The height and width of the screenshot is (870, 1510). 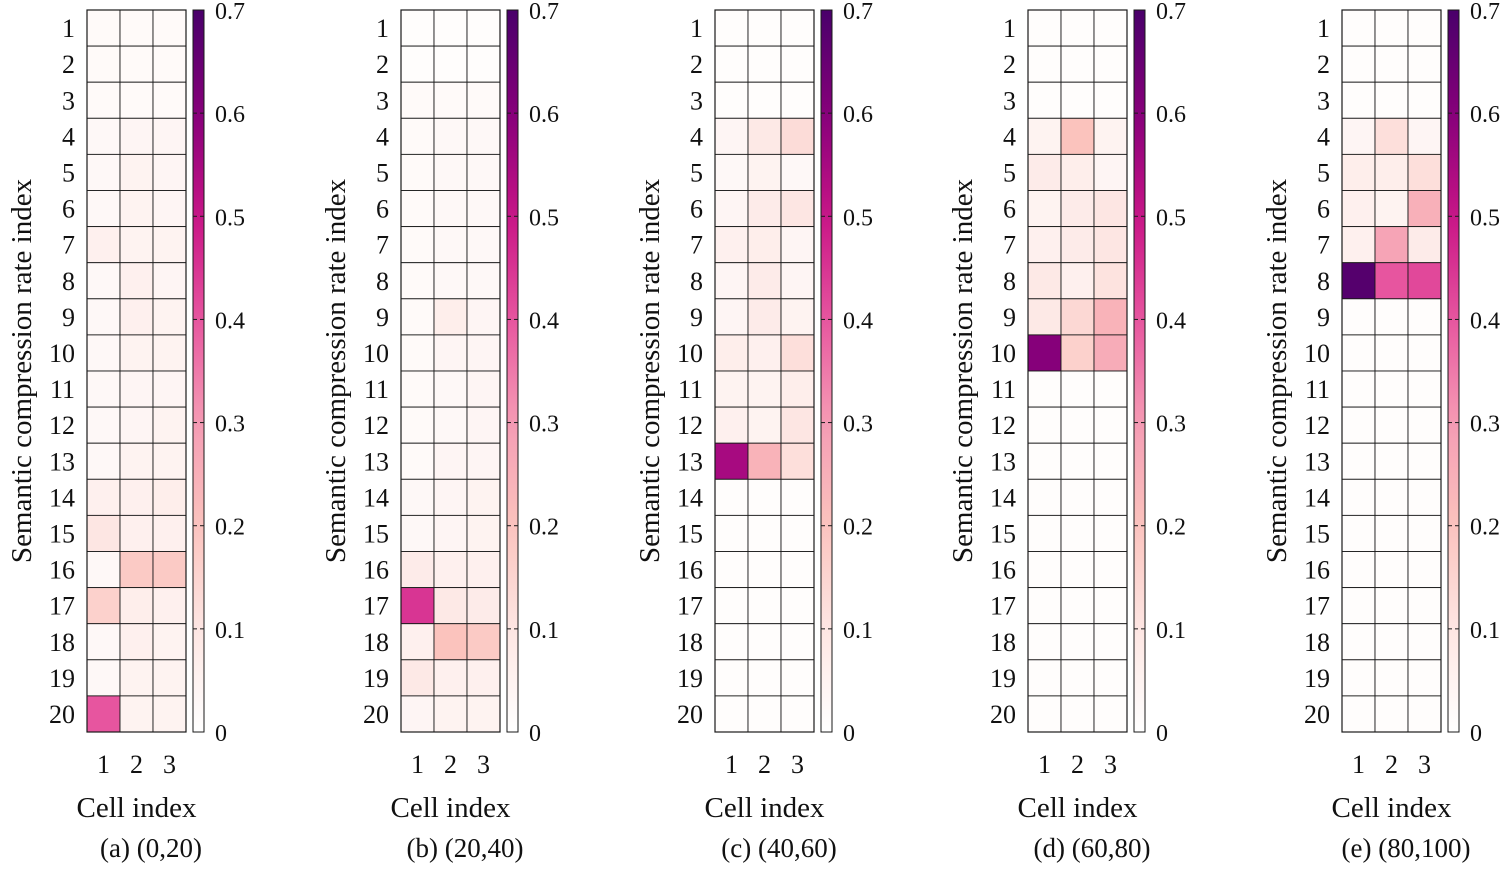 What do you see at coordinates (1009, 172) in the screenshot?
I see `y-tick-label: 5` at bounding box center [1009, 172].